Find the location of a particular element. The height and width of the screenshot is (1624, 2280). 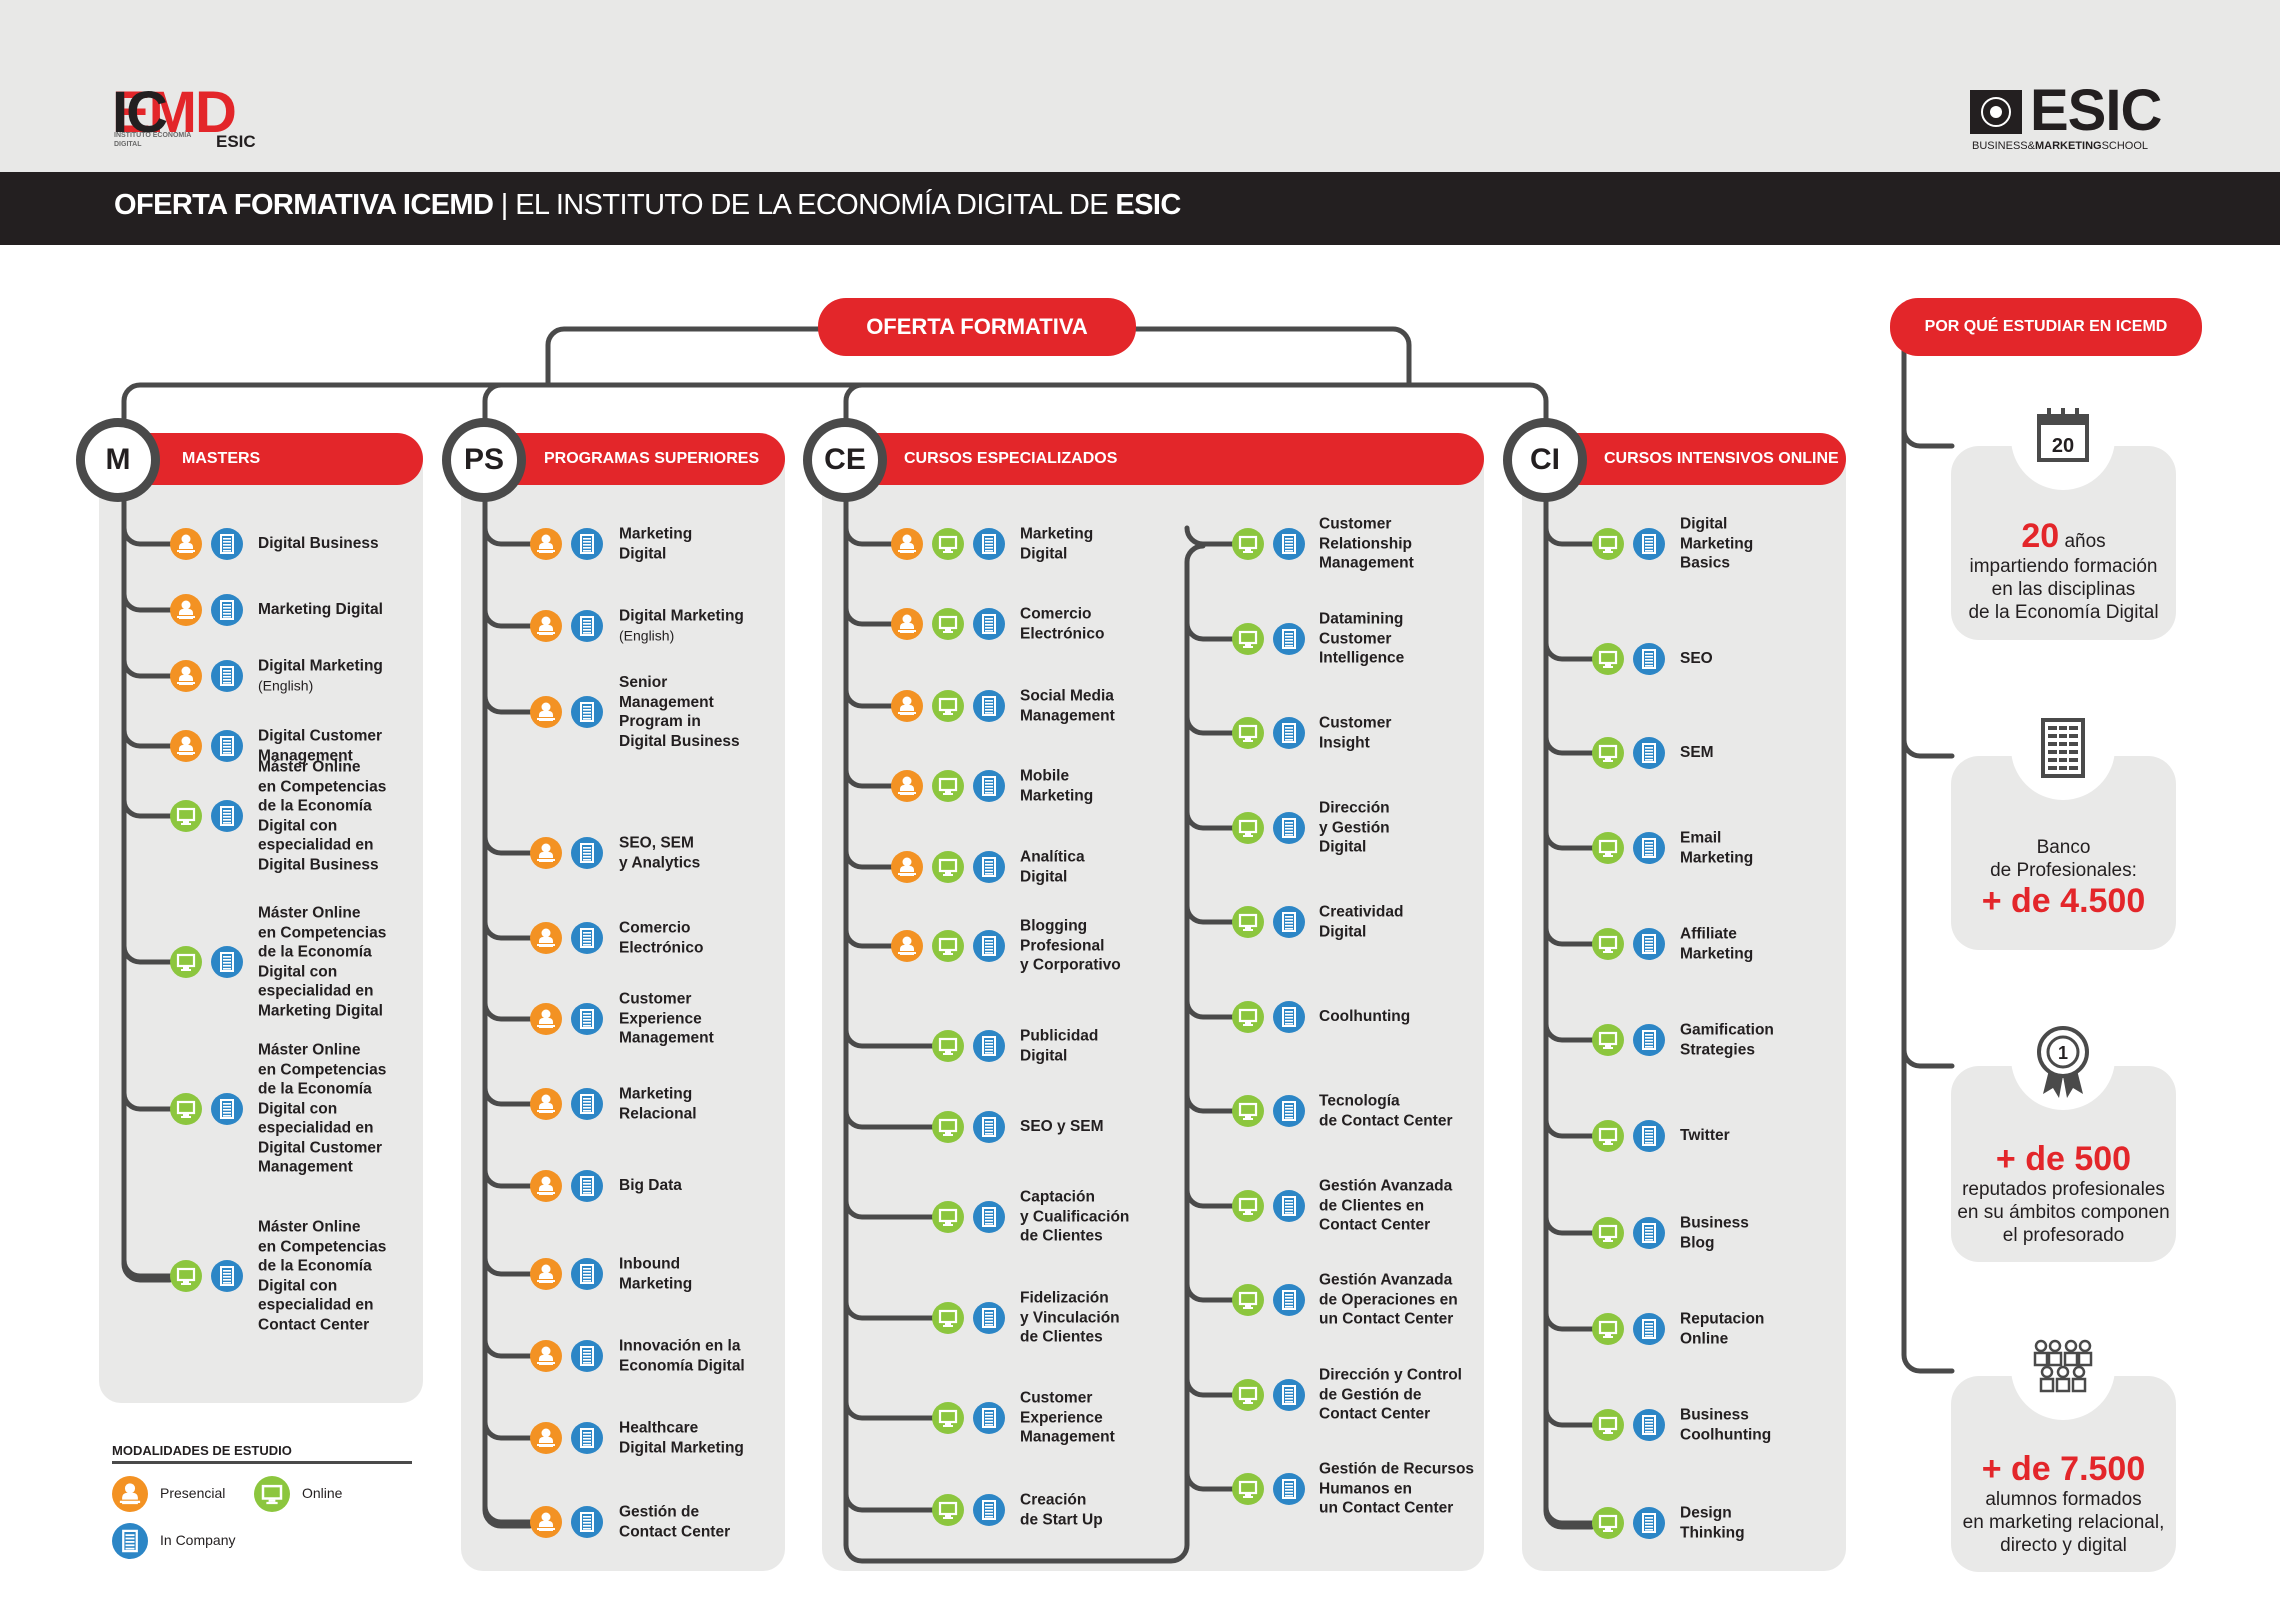

course-item: Datamining Customer Intelligence is located at coordinates (1361, 639).